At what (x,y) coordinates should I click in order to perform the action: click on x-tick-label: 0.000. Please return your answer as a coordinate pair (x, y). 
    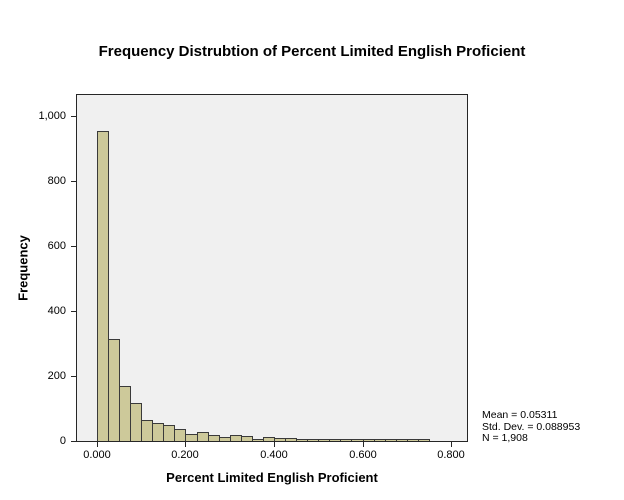
    Looking at the image, I should click on (97, 455).